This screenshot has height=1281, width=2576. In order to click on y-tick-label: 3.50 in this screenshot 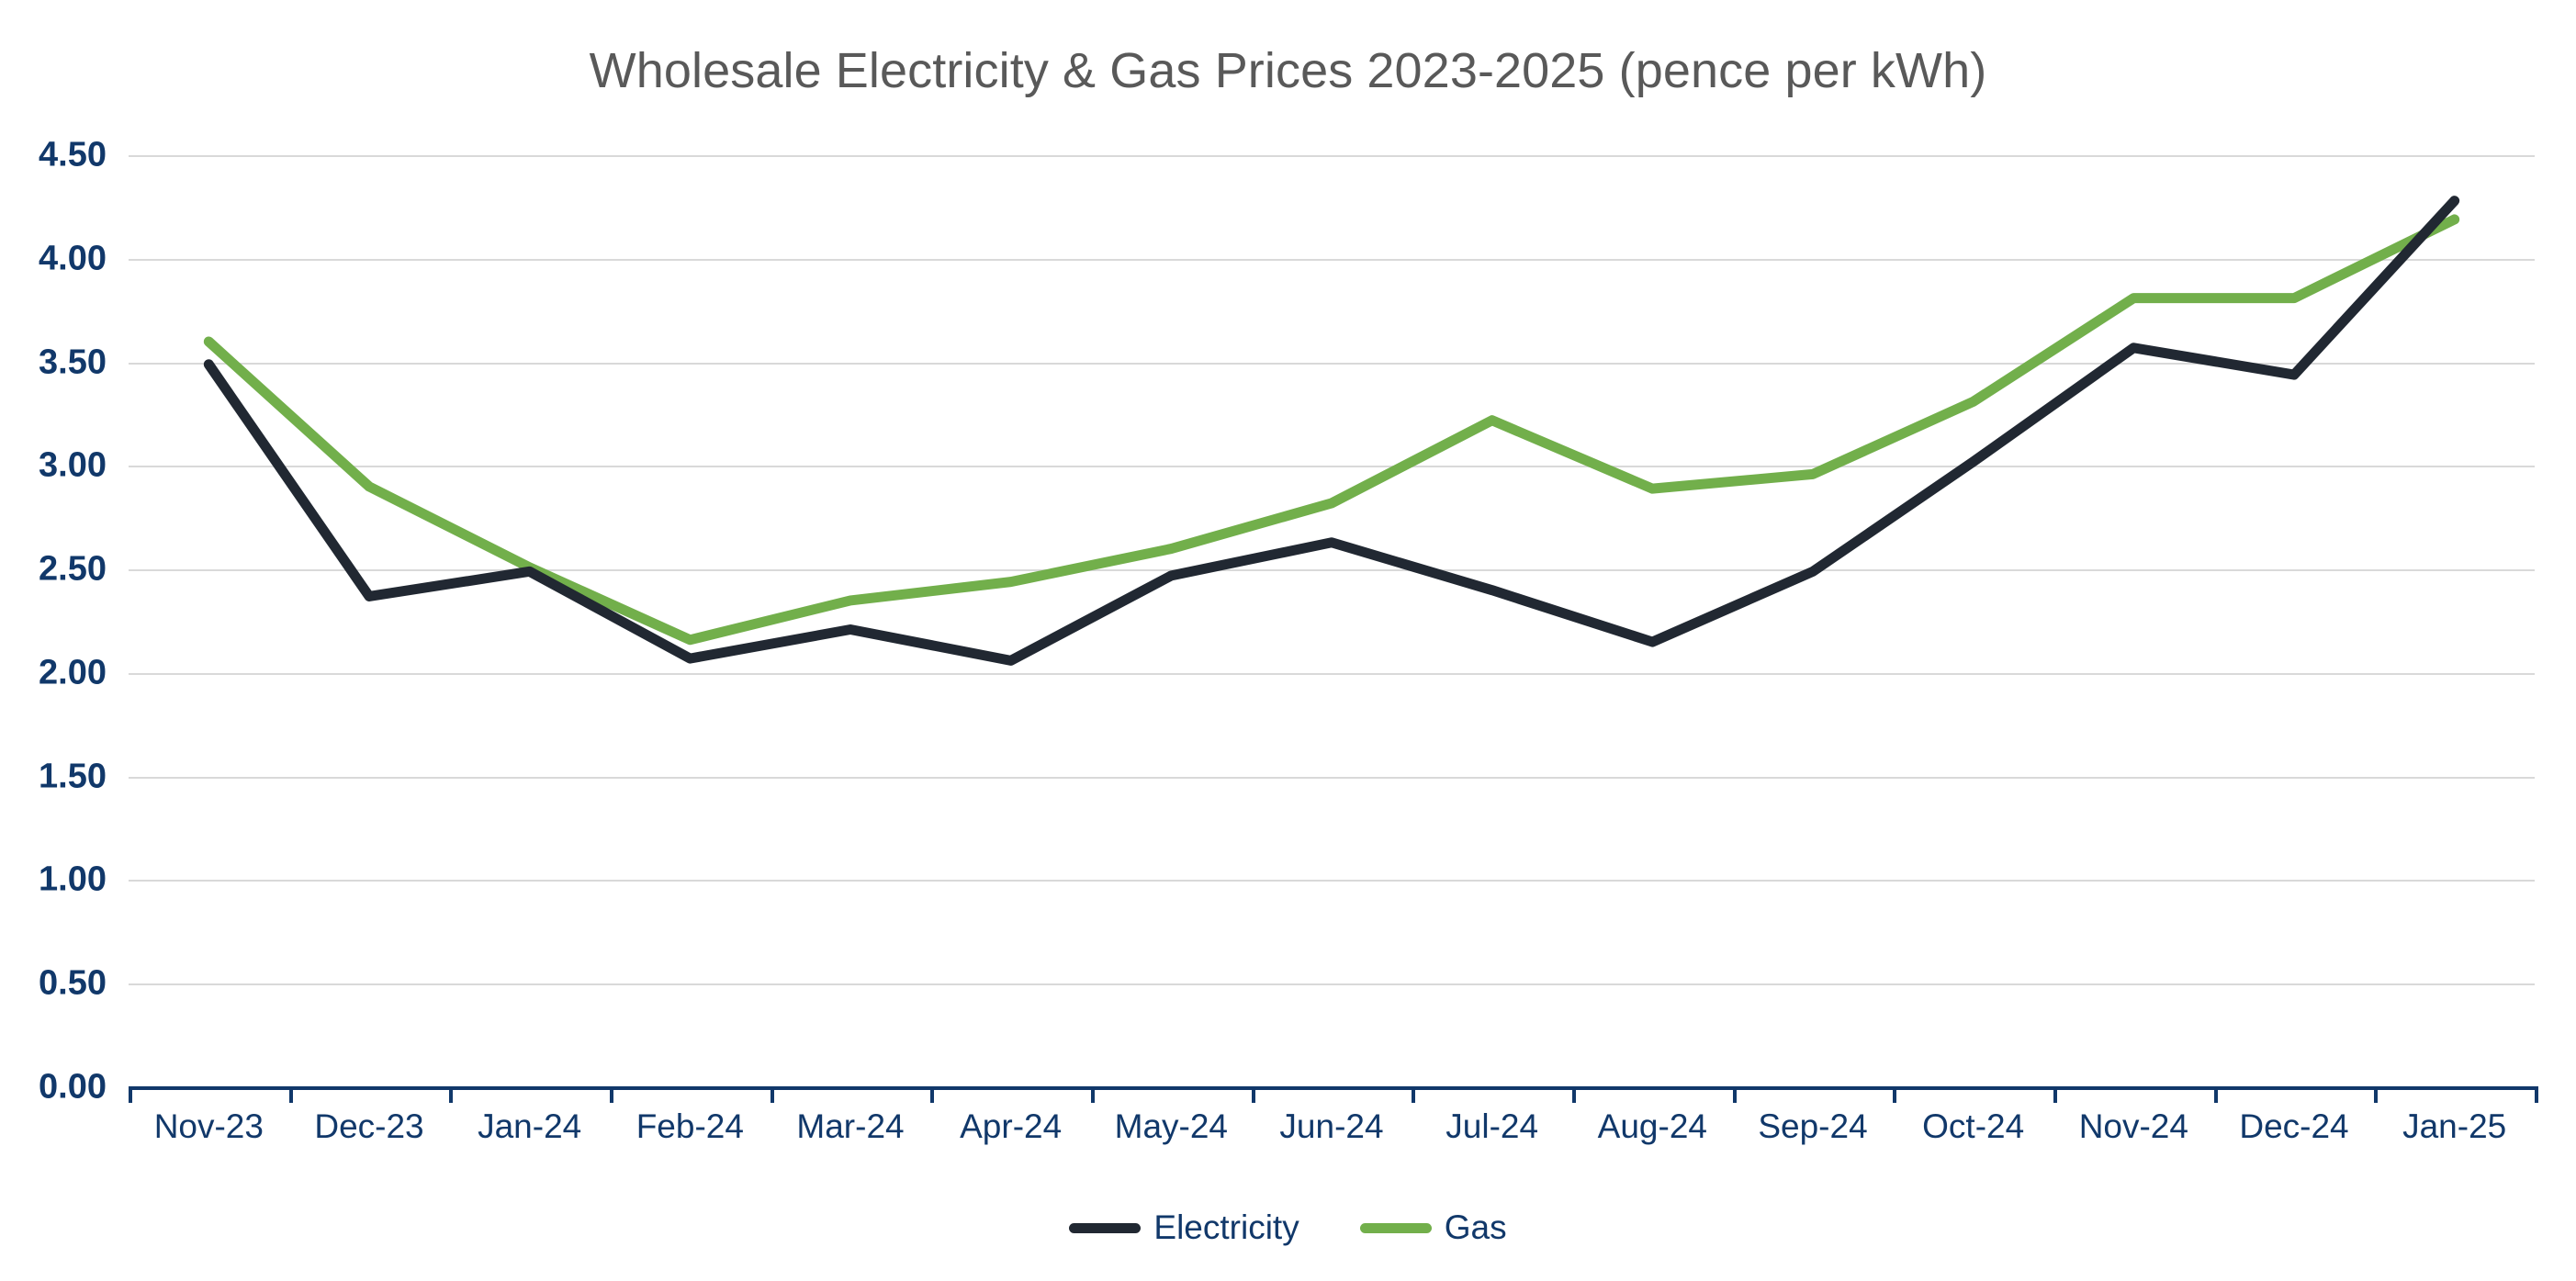, I will do `click(73, 363)`.